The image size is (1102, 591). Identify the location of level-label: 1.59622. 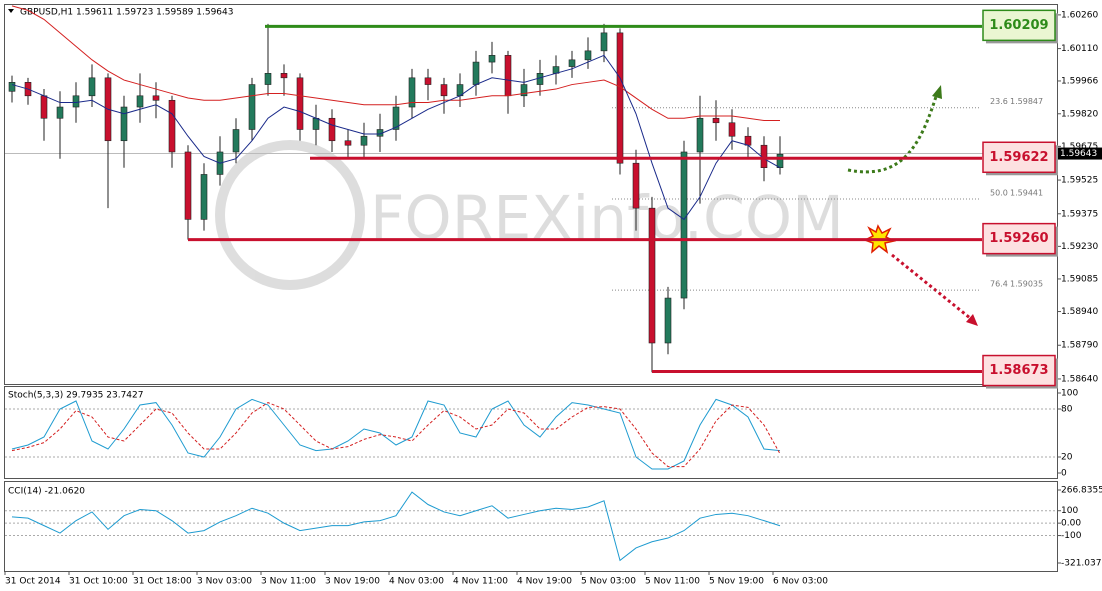
(1018, 157).